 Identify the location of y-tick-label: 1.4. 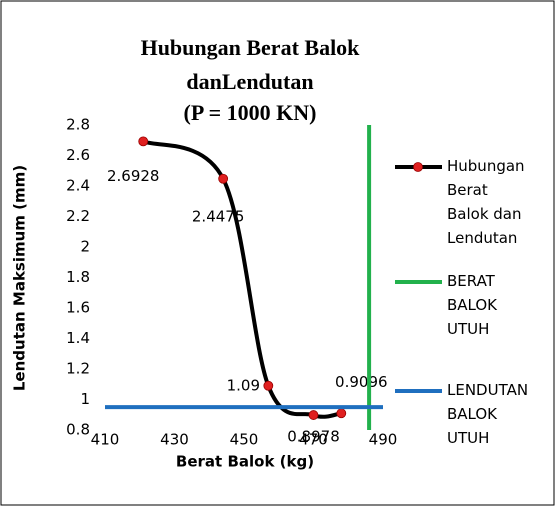
(78, 338).